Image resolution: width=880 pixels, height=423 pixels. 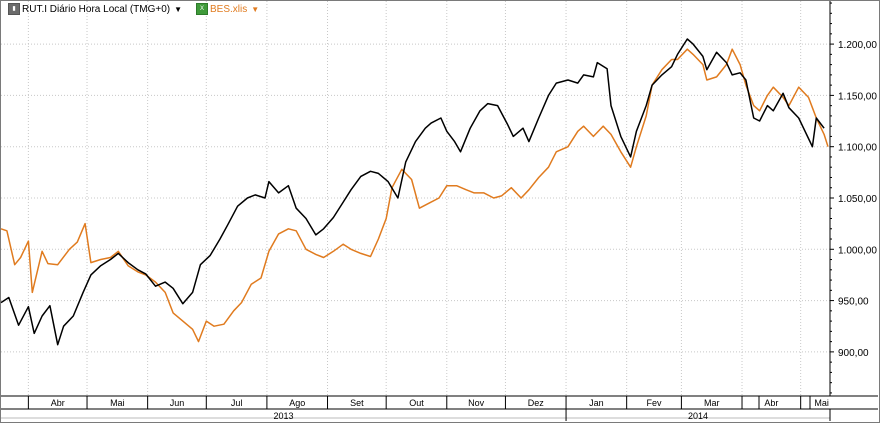 I want to click on excel-series-icon: X, so click(x=202, y=9).